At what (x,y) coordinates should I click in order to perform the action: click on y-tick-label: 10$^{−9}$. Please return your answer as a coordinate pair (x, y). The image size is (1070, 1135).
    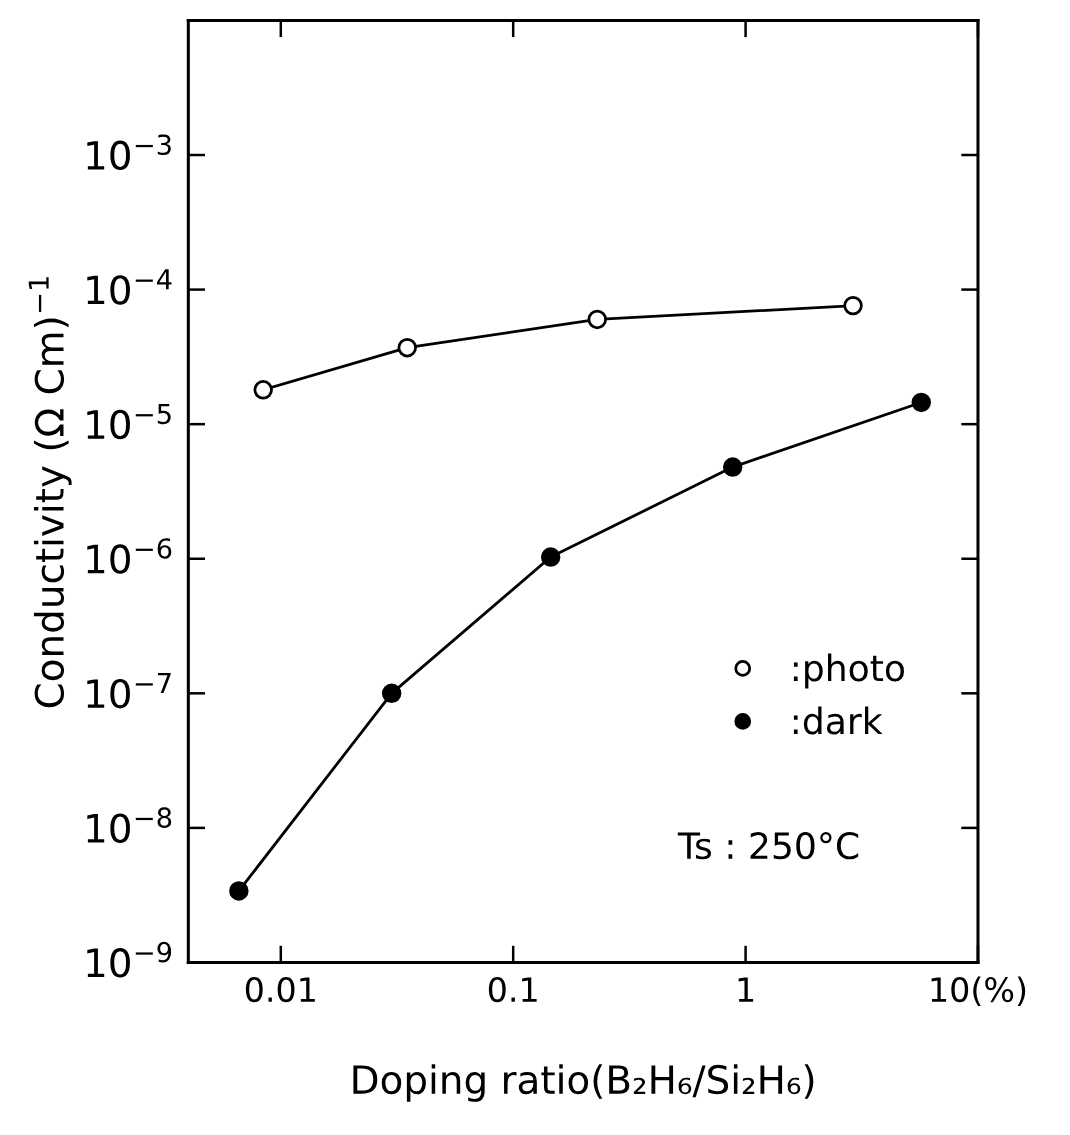
    Looking at the image, I should click on (129, 959).